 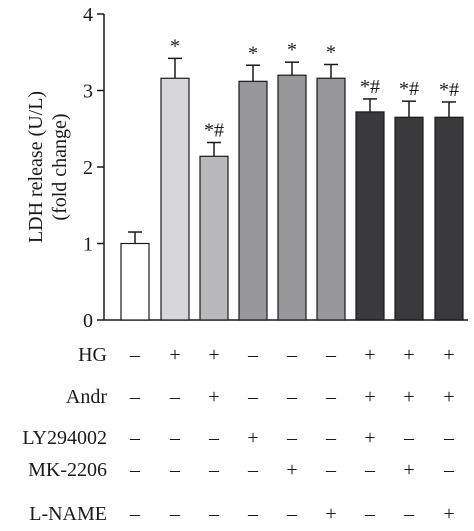 What do you see at coordinates (88, 92) in the screenshot?
I see `y-tick-label: 3` at bounding box center [88, 92].